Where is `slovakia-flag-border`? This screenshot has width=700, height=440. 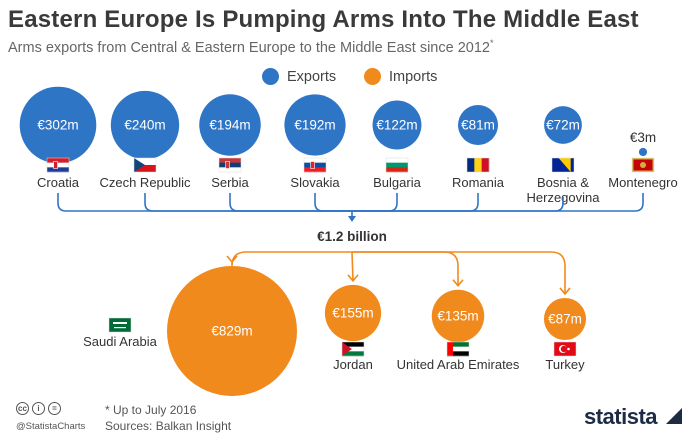 slovakia-flag-border is located at coordinates (315, 165).